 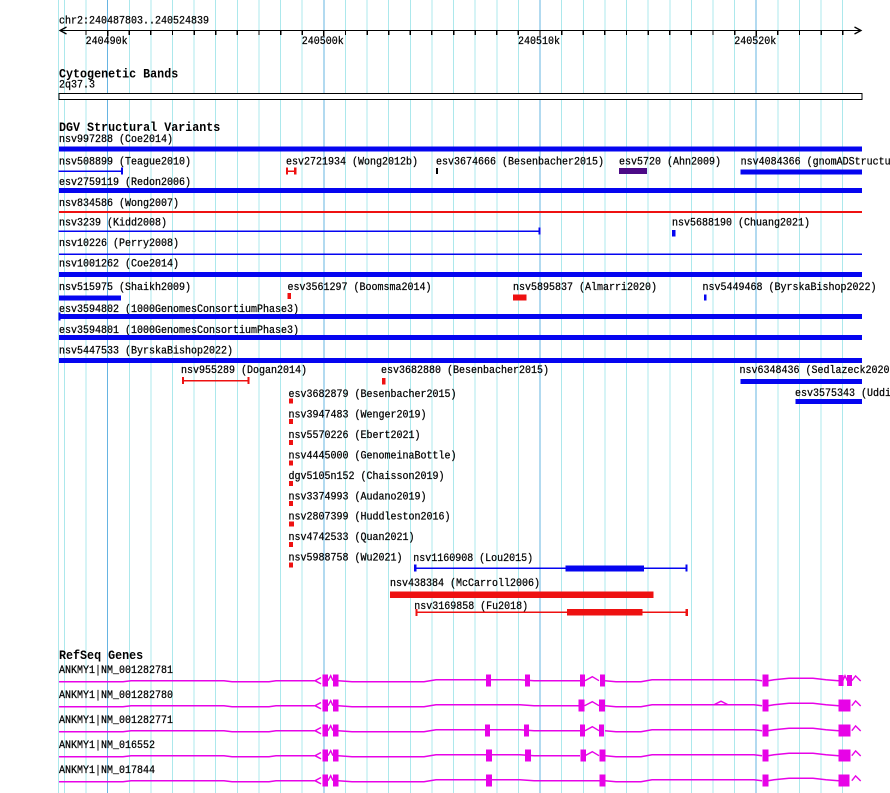 What do you see at coordinates (358, 497) in the screenshot?
I see `svg-text: nsv3374993 (Audano2019)` at bounding box center [358, 497].